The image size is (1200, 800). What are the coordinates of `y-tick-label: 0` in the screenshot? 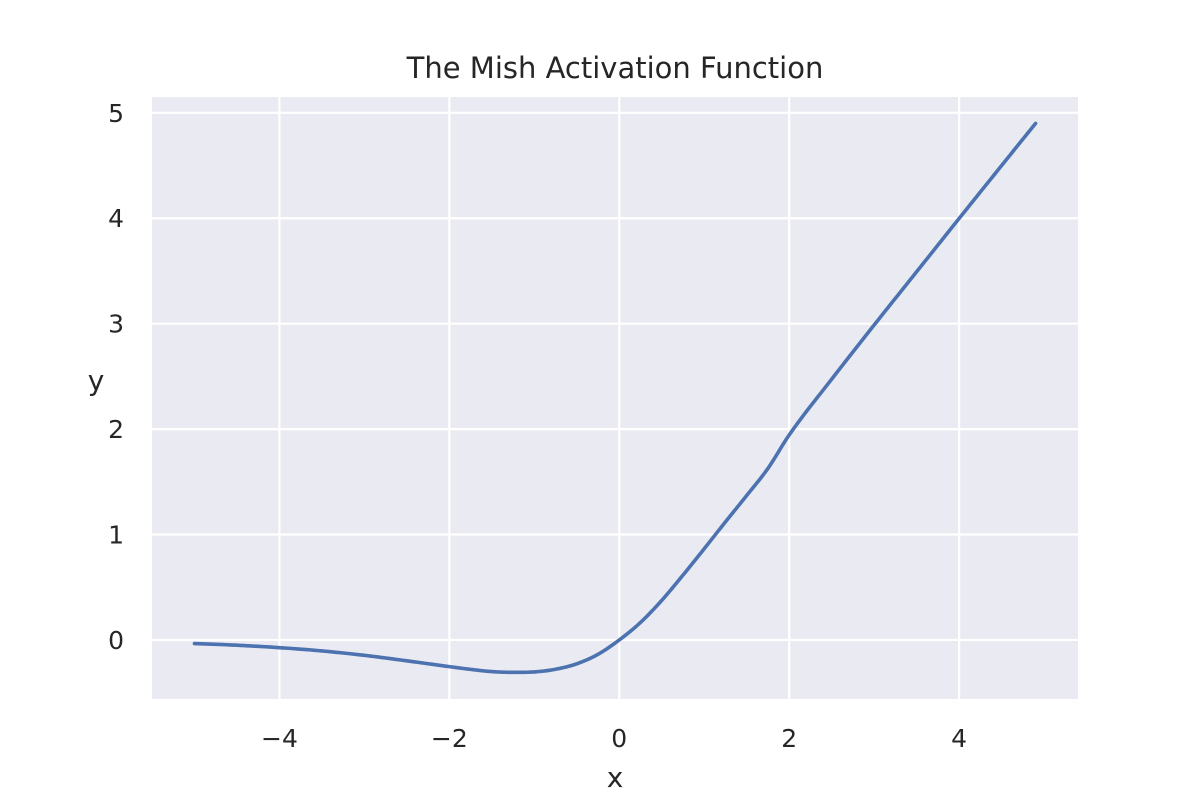 It's located at (116, 640).